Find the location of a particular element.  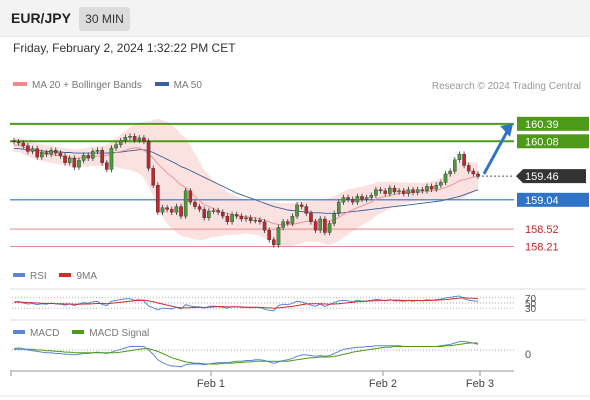

forecast-arrow-shaft is located at coordinates (495, 153).